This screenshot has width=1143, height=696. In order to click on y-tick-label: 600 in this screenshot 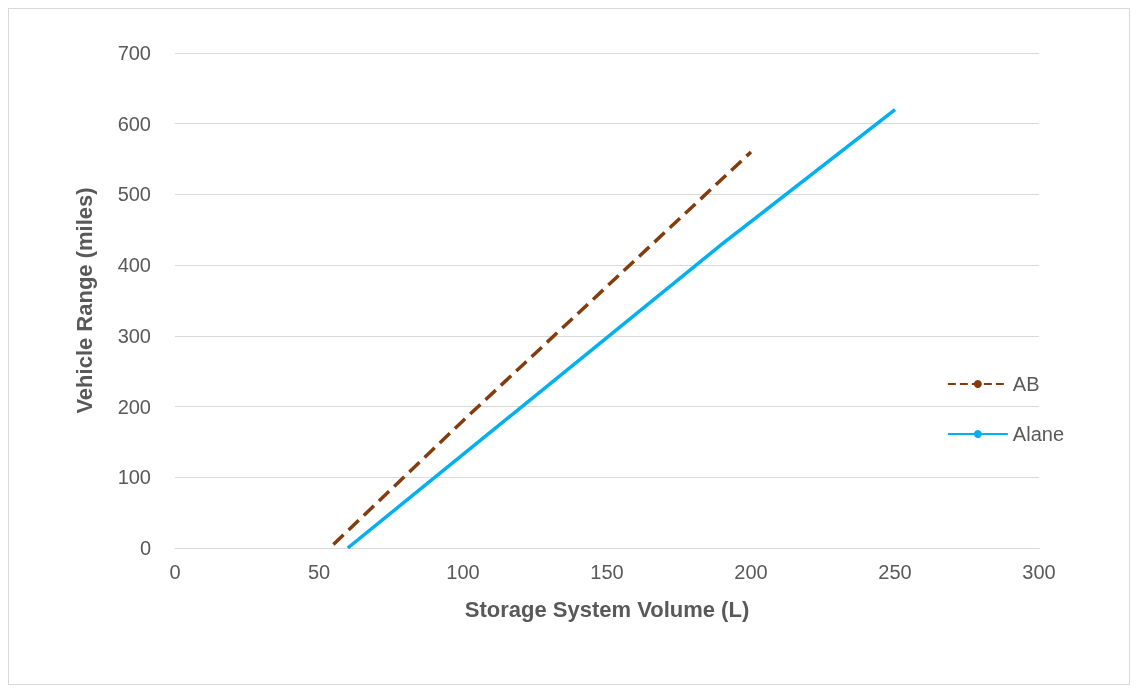, I will do `click(134, 123)`.